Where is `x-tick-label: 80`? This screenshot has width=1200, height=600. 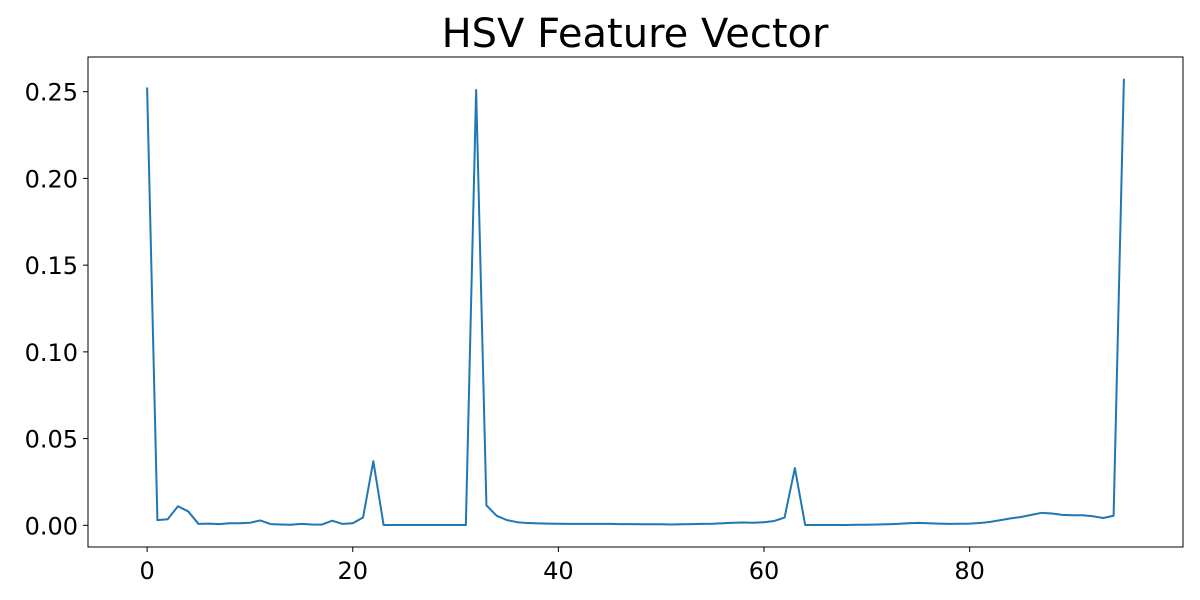
x-tick-label: 80 is located at coordinates (969, 571).